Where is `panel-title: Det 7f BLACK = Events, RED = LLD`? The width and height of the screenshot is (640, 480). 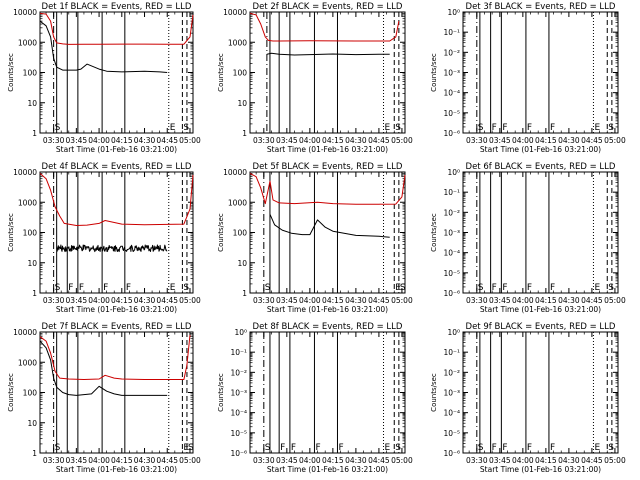 panel-title: Det 7f BLACK = Events, RED = LLD is located at coordinates (117, 327).